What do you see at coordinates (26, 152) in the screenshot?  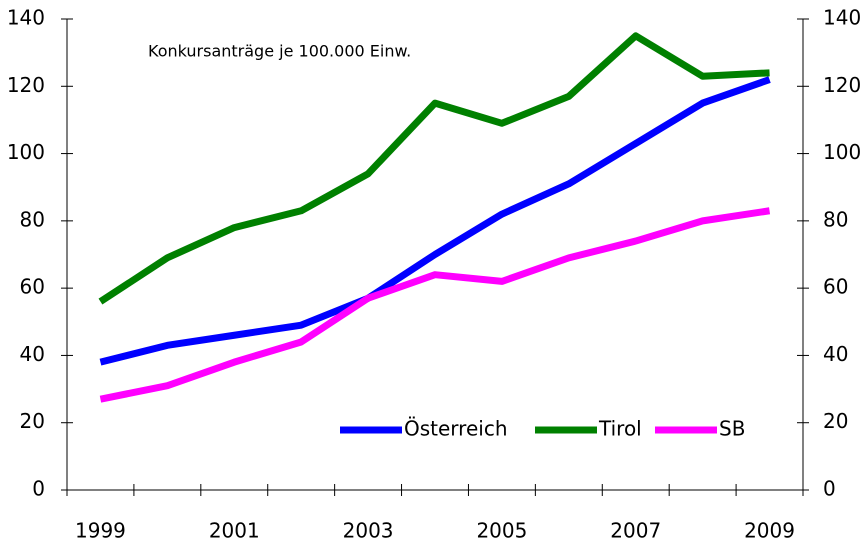 I see `y-tick-label: 100` at bounding box center [26, 152].